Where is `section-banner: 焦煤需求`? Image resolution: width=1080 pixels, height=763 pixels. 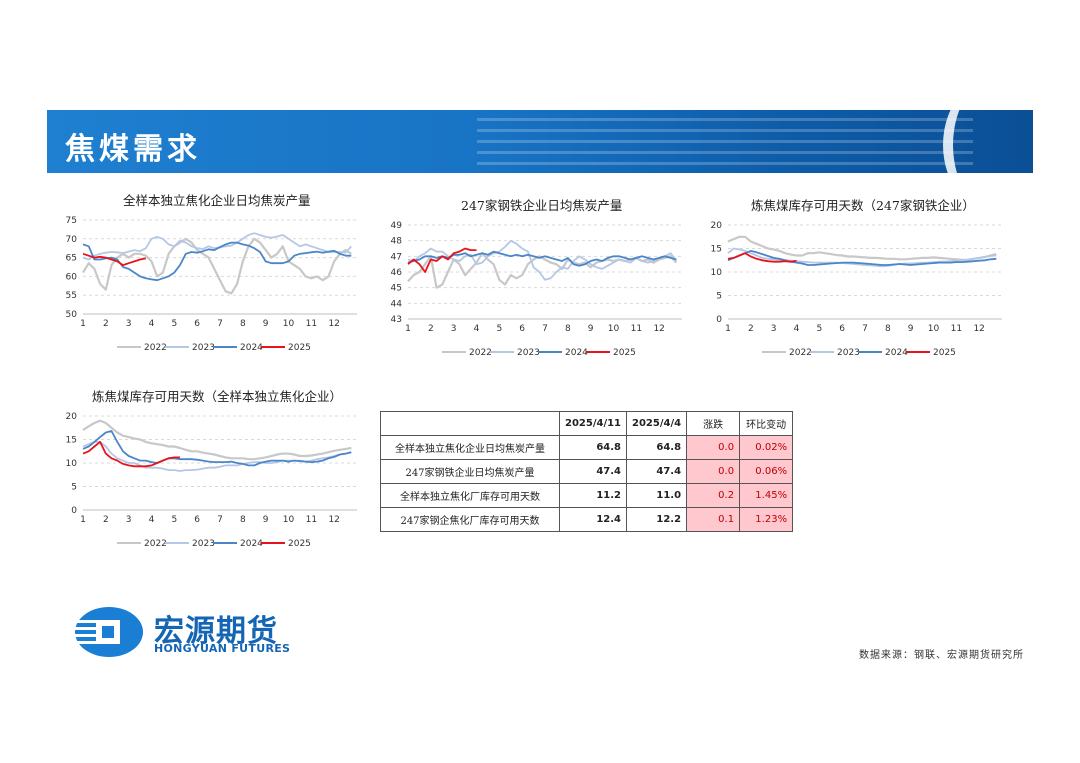 section-banner: 焦煤需求 is located at coordinates (540, 141).